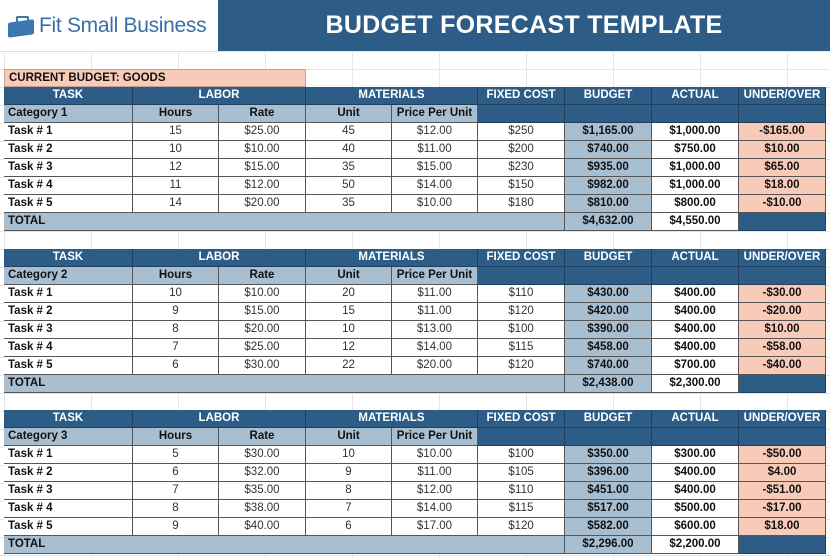 The width and height of the screenshot is (830, 558). Describe the element at coordinates (608, 348) in the screenshot. I see `budget-cell: $458.00` at that location.